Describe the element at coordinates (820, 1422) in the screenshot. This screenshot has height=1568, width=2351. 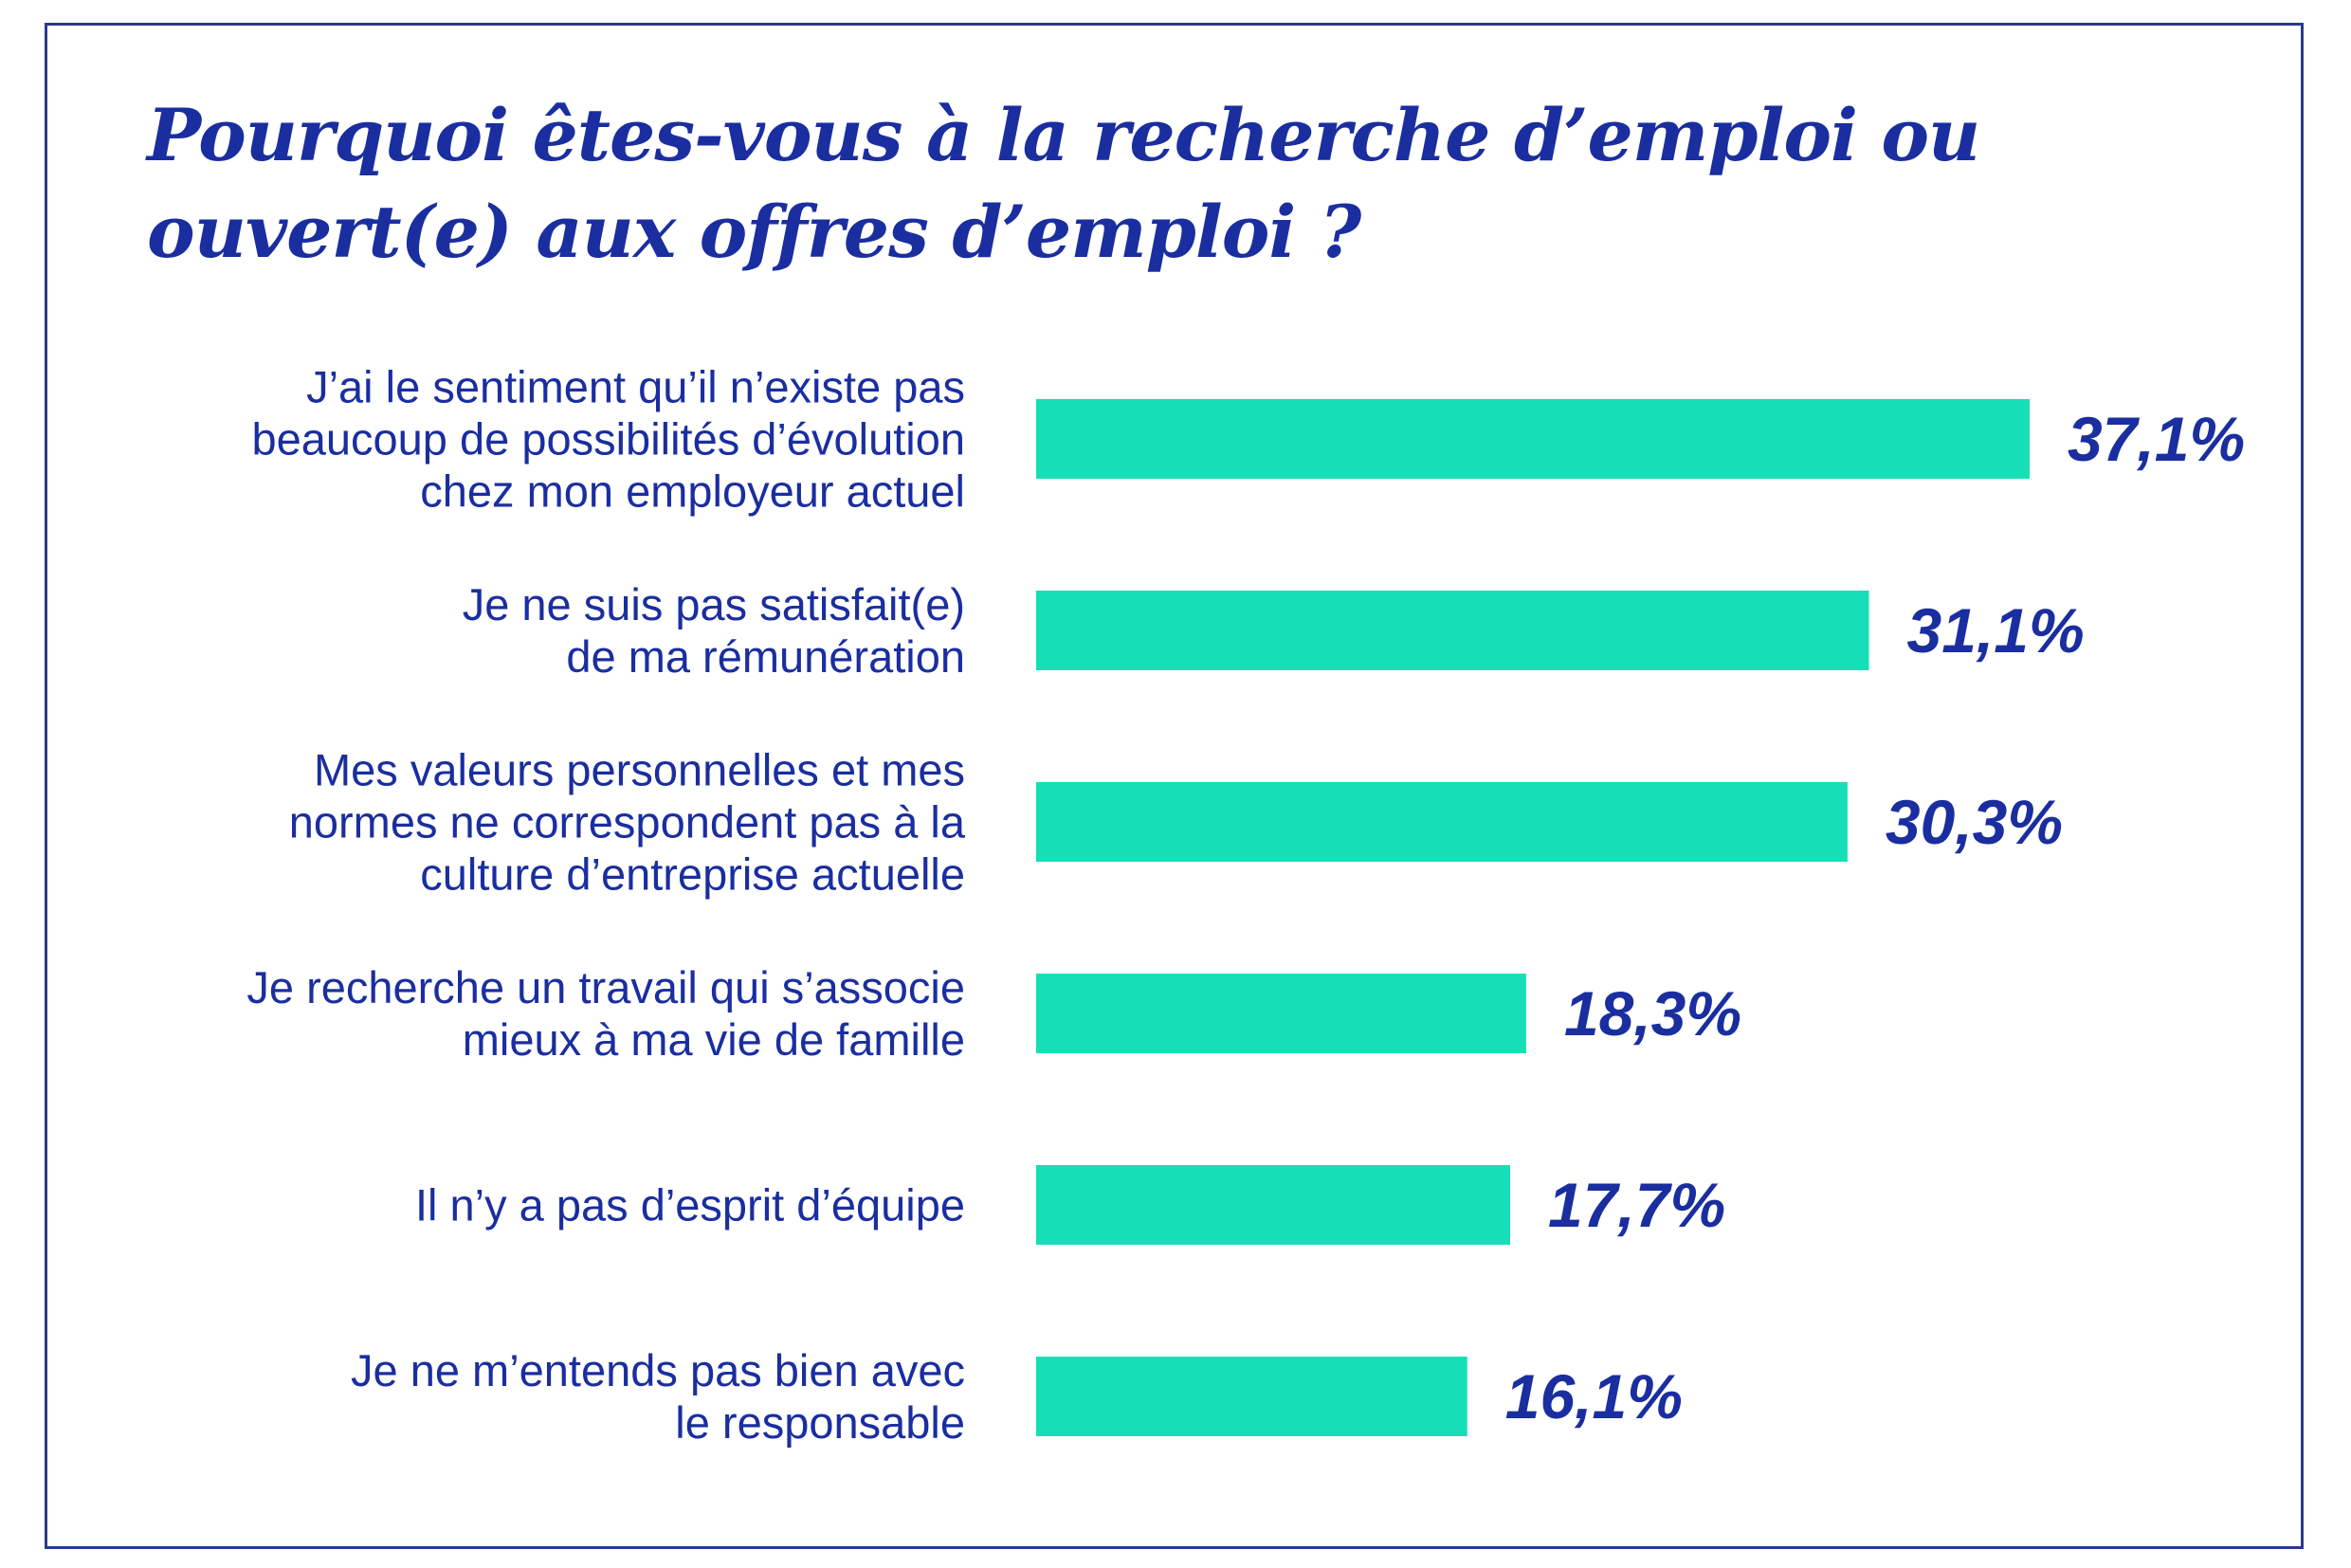
I see `category-label-6-line-2: le responsable` at that location.